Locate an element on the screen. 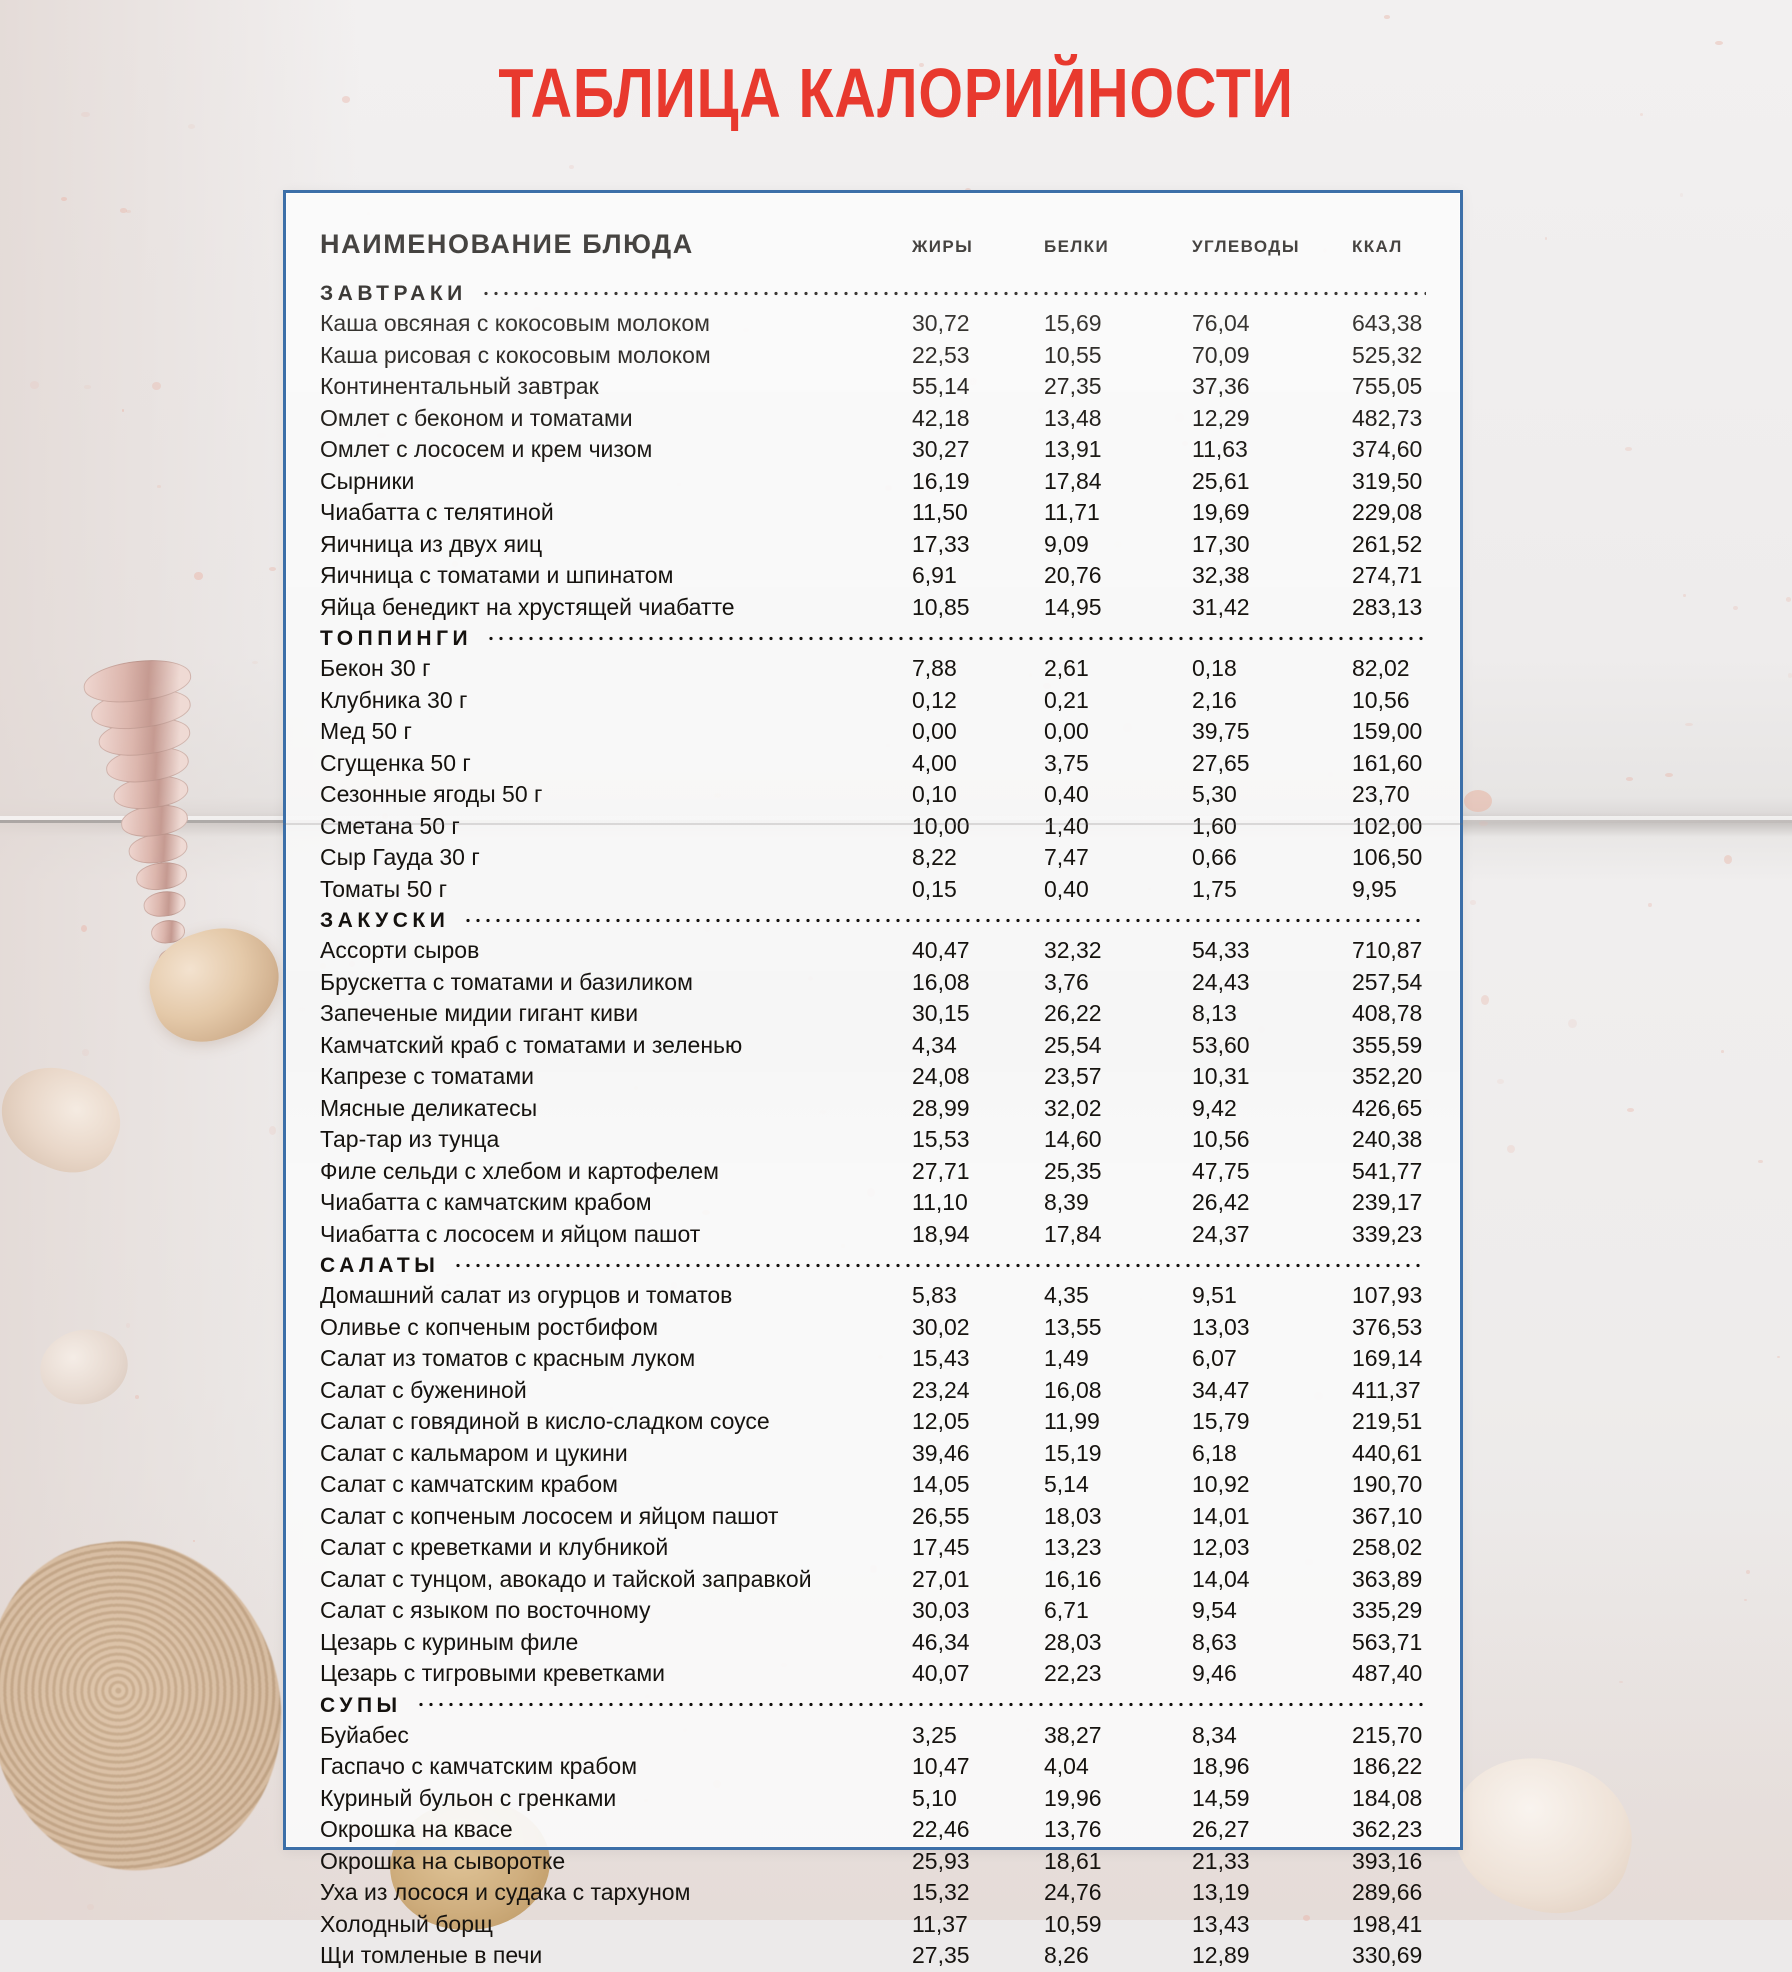 The width and height of the screenshot is (1792, 1972). cell-dish-name: Яйца бенедикт на хрустящей чиабатте is located at coordinates (527, 606).